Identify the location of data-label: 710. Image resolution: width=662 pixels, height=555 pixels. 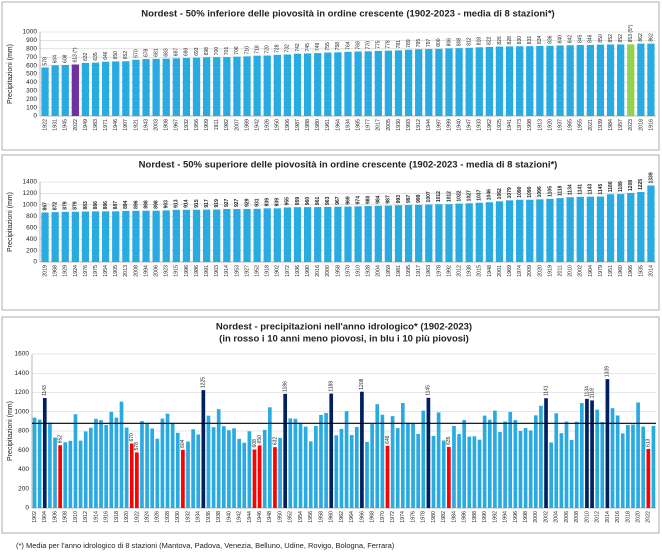
(247, 50).